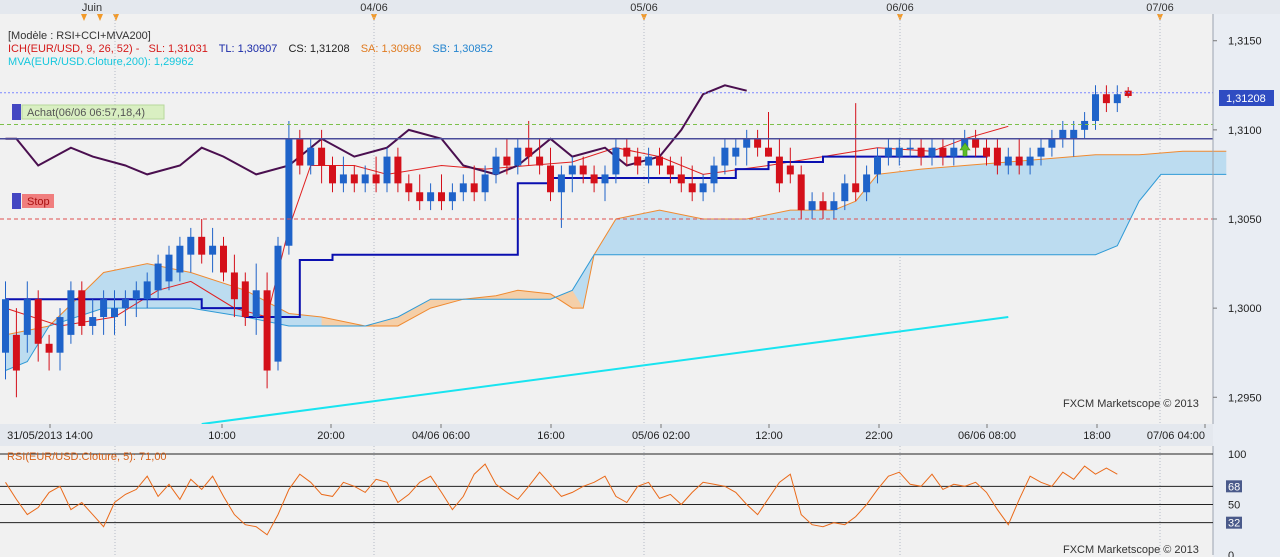 The width and height of the screenshot is (1280, 557). I want to click on price-axis: 1,3150 1,3100 1,3050 1,3000 1,2950, so click(1237, 219).